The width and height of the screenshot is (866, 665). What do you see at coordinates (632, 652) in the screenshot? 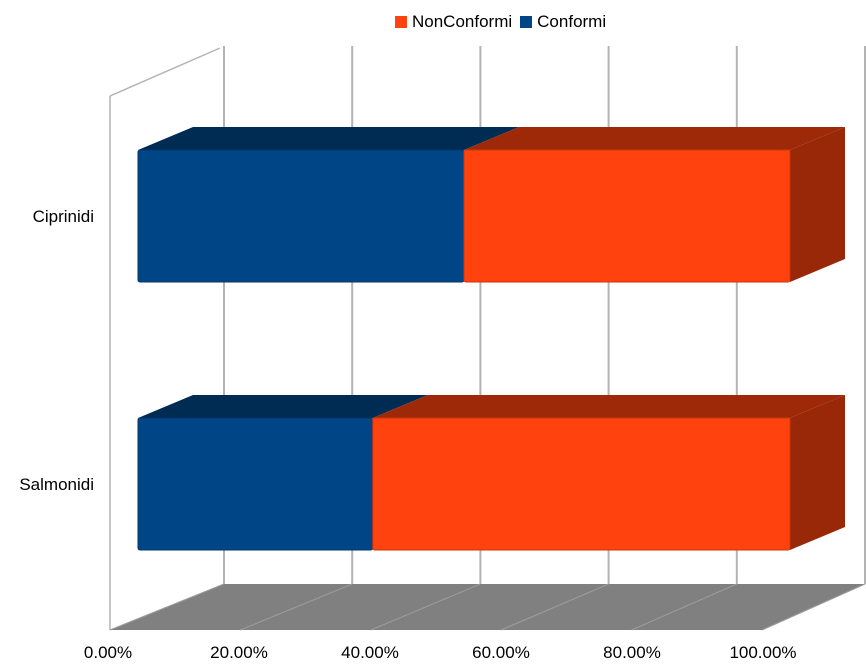
I see `x-tick-label-4: 80.00%` at bounding box center [632, 652].